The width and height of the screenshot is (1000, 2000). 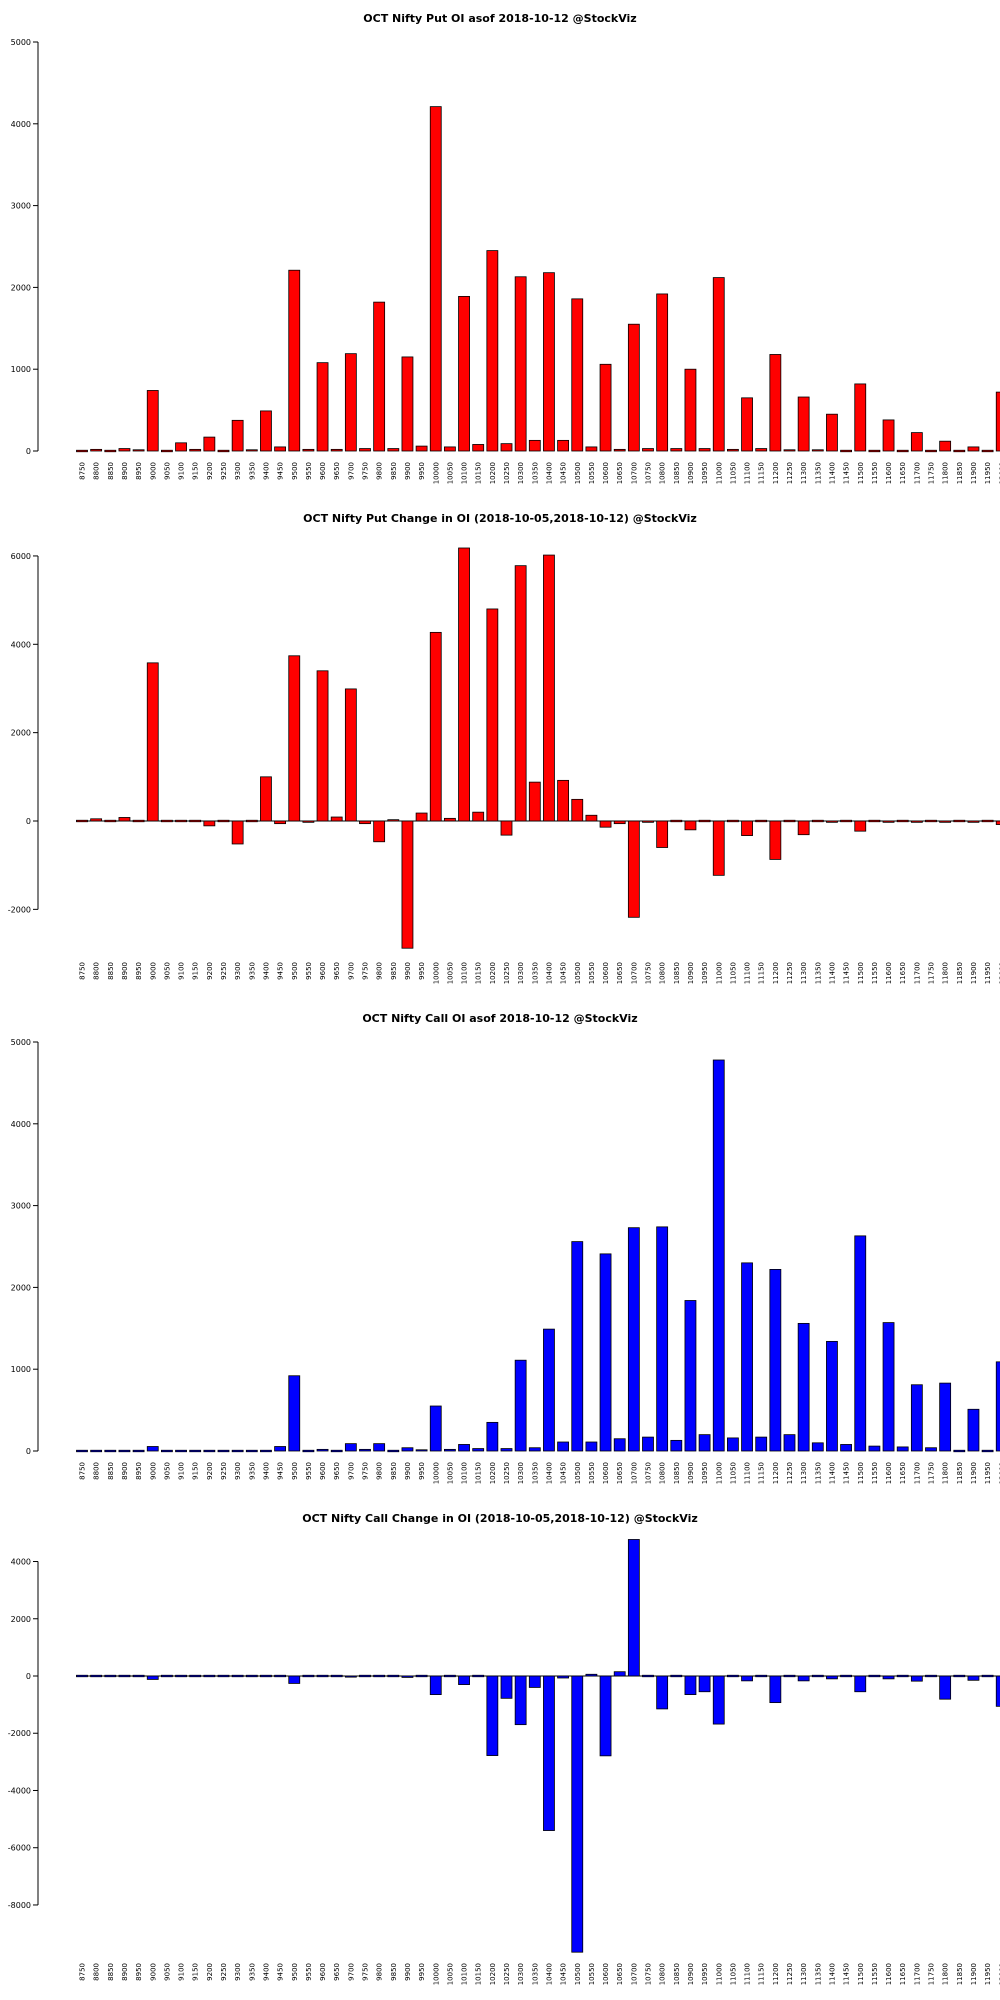 What do you see at coordinates (19, 1848) in the screenshot?
I see `y-tick-label: -6000` at bounding box center [19, 1848].